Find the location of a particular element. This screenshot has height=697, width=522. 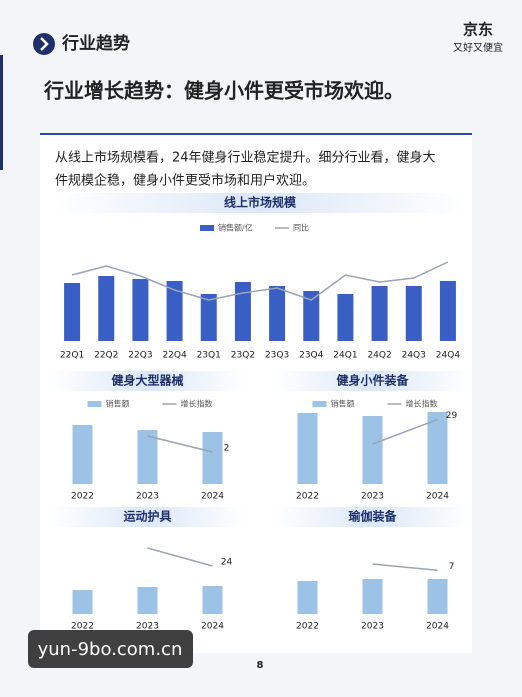

page-number: 8 is located at coordinates (260, 665).